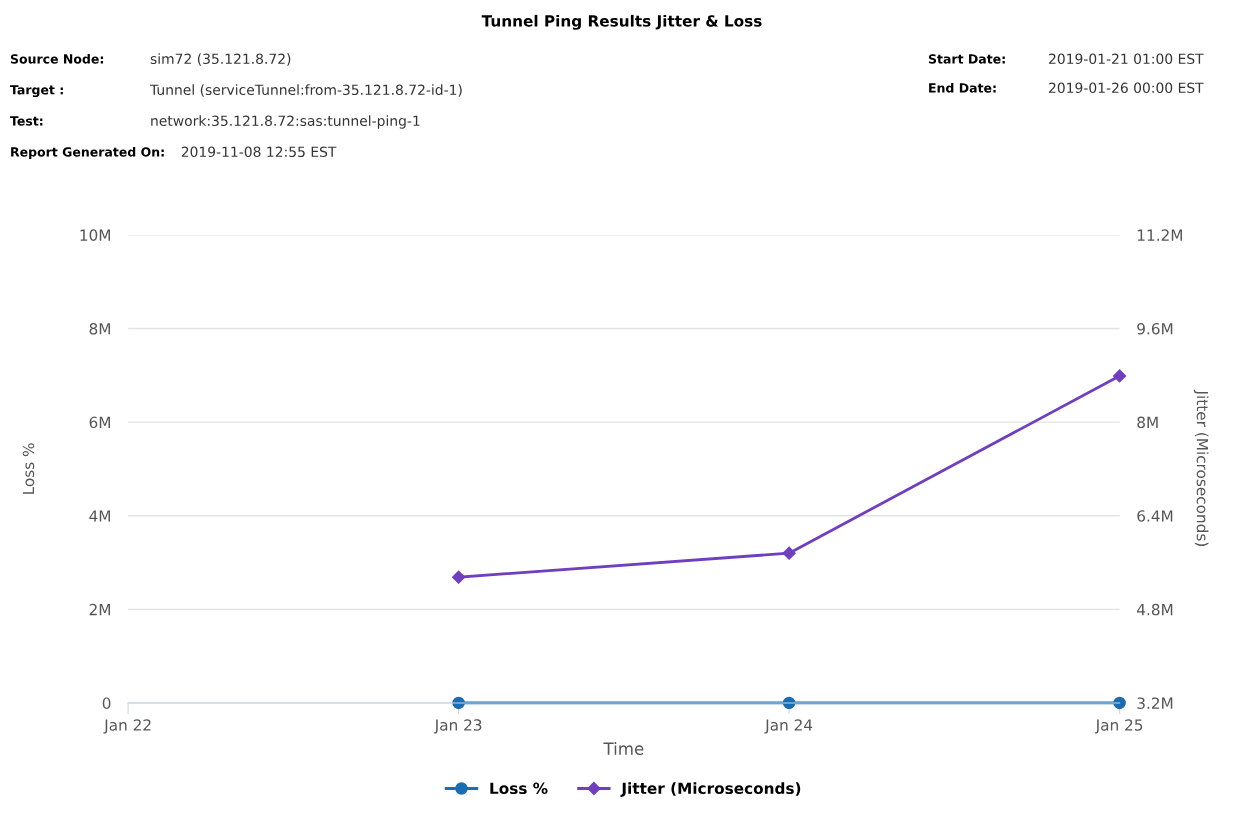 The image size is (1244, 827). I want to click on y2-tick-label: 8M, so click(1147, 422).